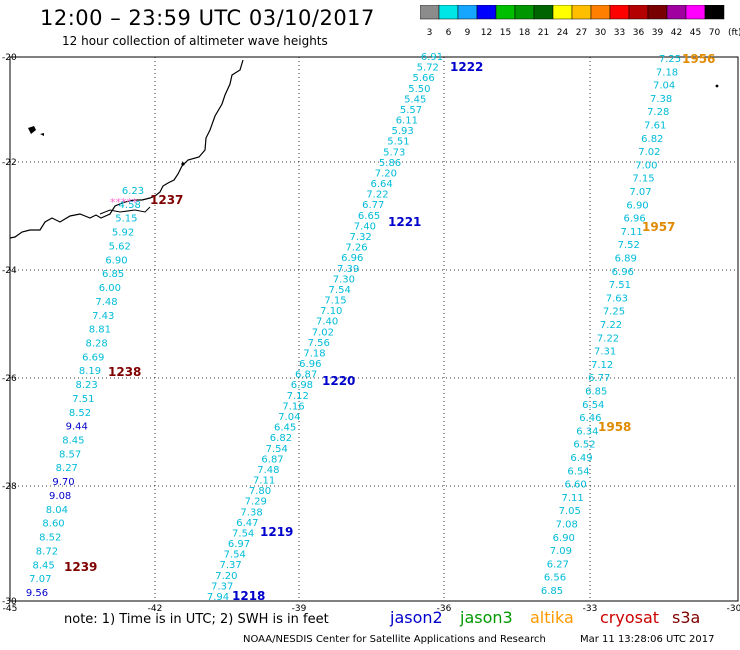 Image resolution: width=740 pixels, height=650 pixels. Describe the element at coordinates (9, 58) in the screenshot. I see `lat-tick-label: -20` at that location.